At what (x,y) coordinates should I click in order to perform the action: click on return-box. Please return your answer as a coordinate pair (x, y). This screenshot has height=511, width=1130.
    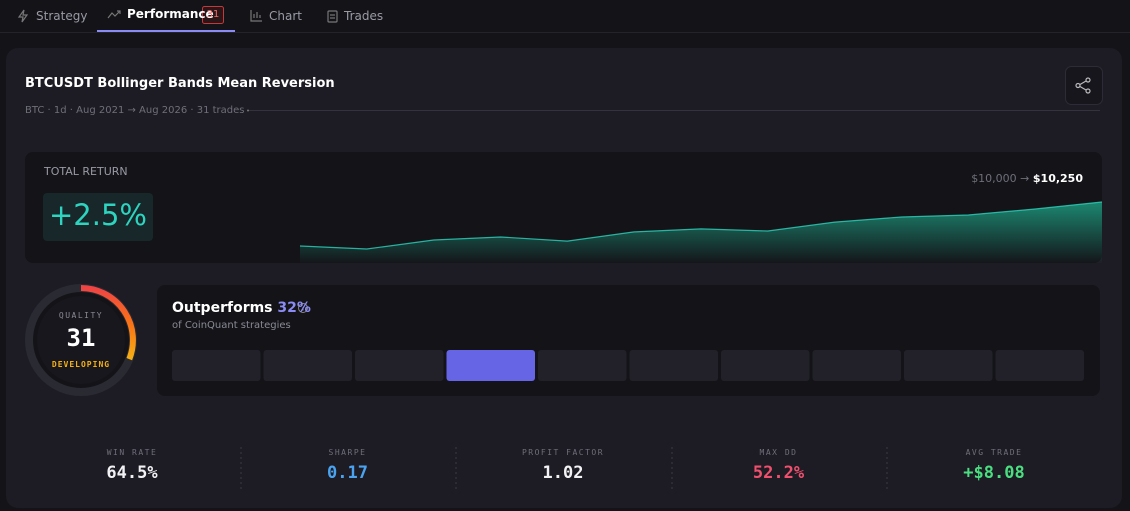
    Looking at the image, I should click on (98, 217).